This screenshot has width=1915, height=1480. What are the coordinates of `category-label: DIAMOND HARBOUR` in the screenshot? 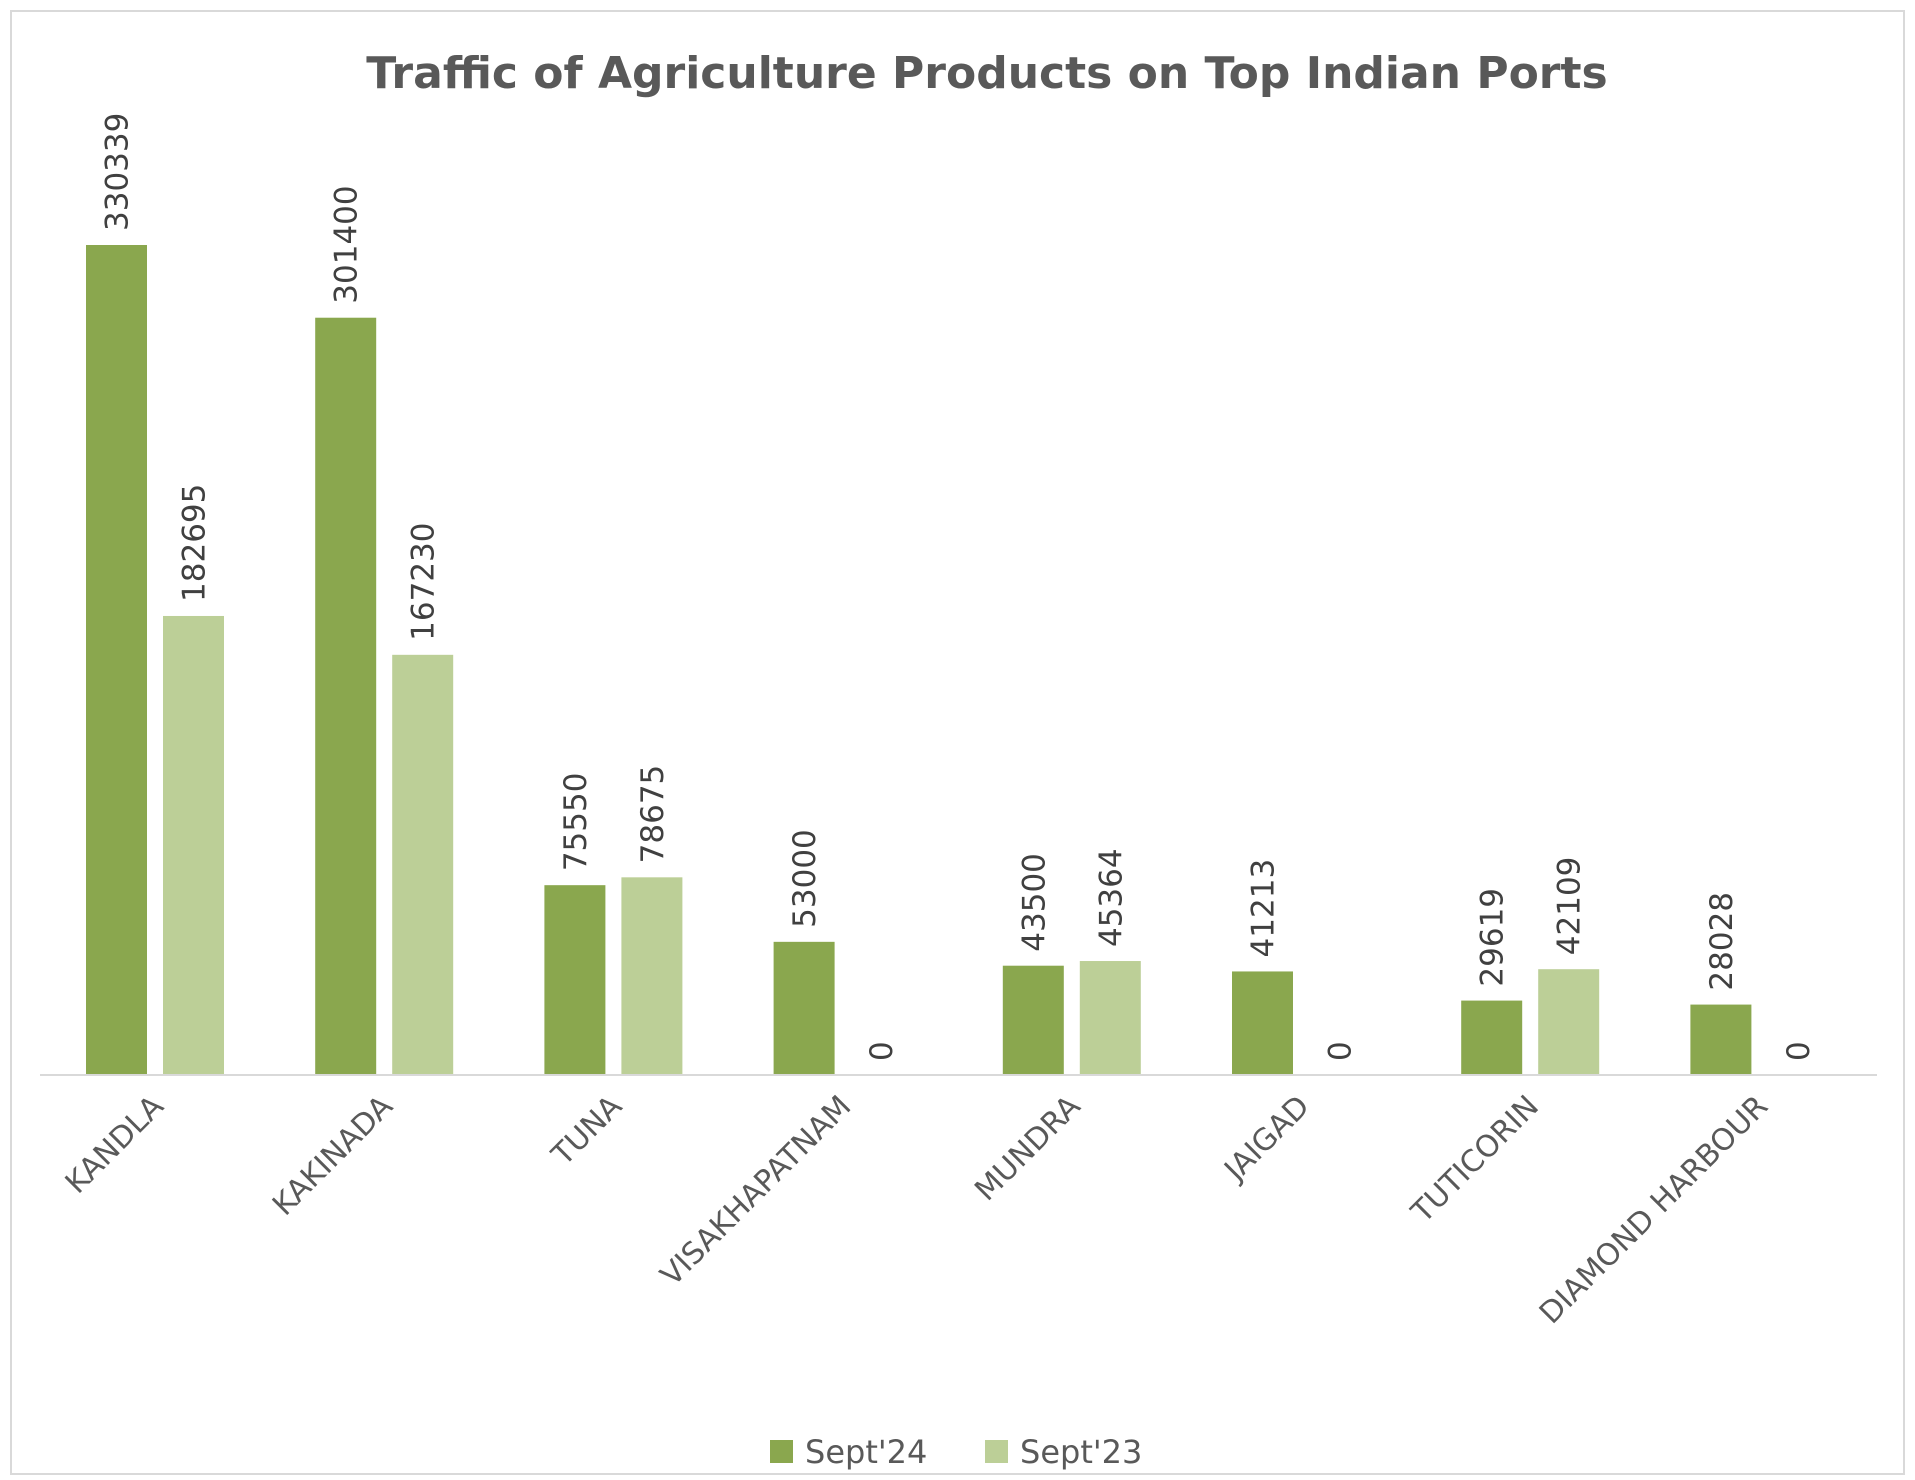 It's located at (1654, 1210).